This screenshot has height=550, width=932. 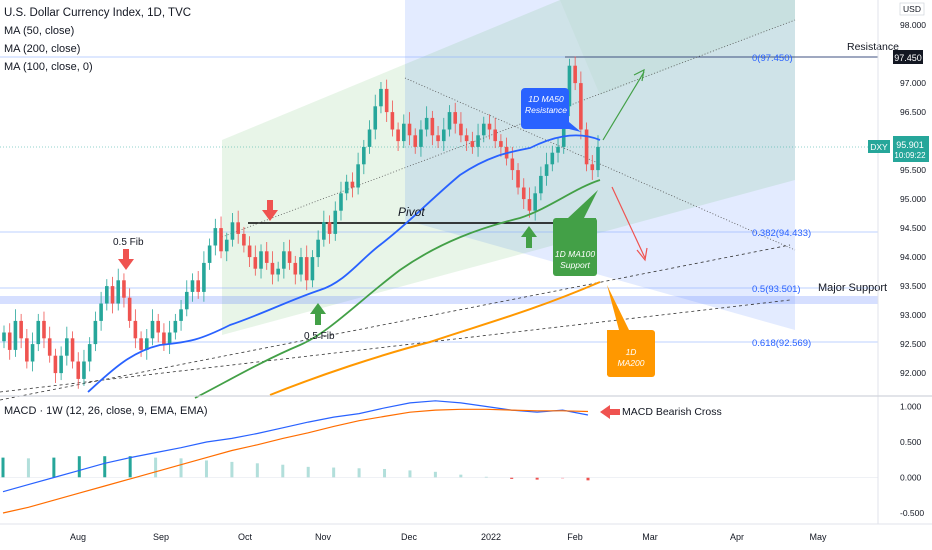 I want to click on macd-histogram, so click(x=439, y=468).